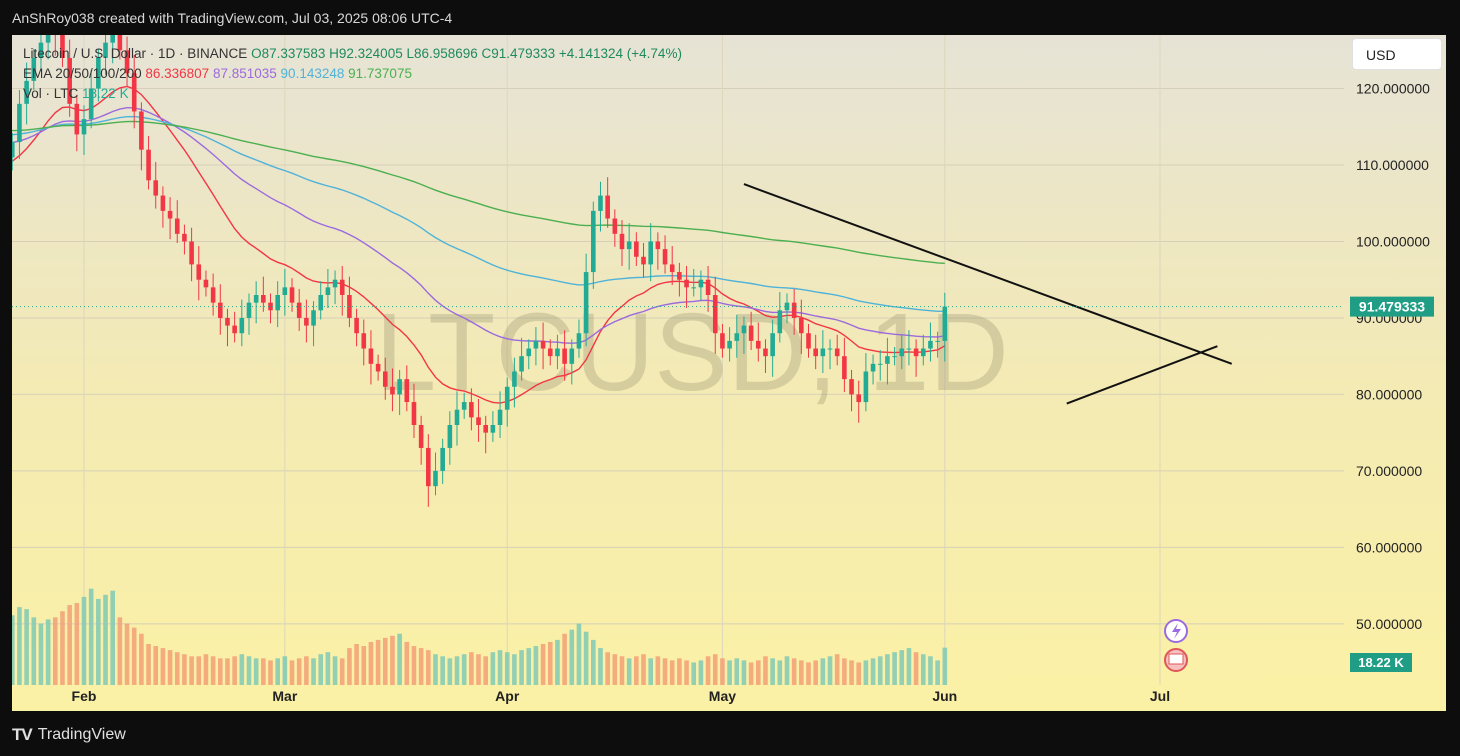 The image size is (1460, 756). Describe the element at coordinates (1393, 89) in the screenshot. I see `y-tick-label: 120.000000` at that location.